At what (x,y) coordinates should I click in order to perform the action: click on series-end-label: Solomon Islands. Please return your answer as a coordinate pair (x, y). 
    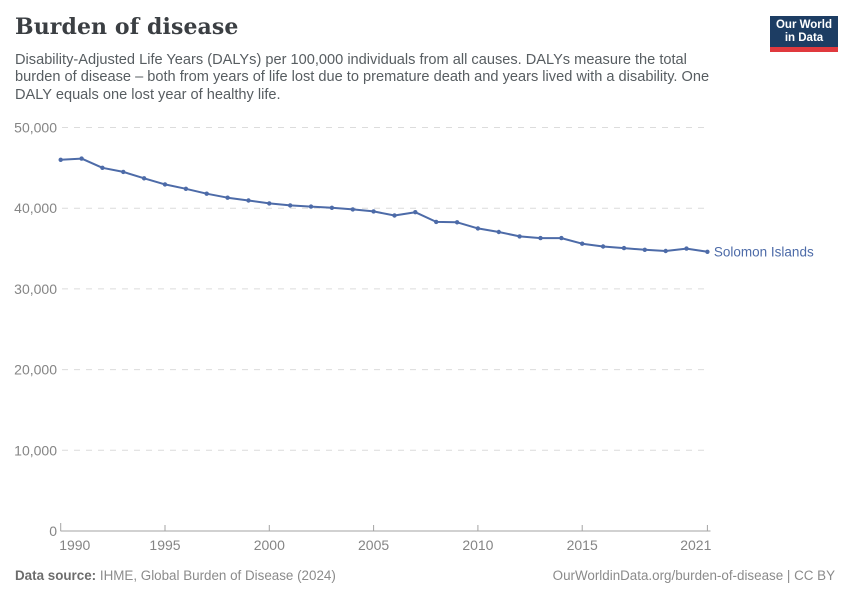
    Looking at the image, I should click on (764, 251).